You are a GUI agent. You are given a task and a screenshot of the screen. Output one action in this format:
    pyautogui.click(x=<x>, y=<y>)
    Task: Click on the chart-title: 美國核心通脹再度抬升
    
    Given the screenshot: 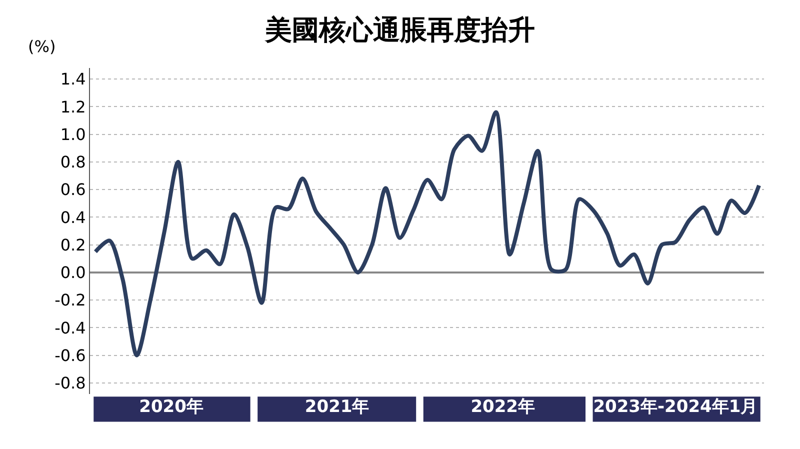 What is the action you would take?
    pyautogui.click(x=399, y=30)
    